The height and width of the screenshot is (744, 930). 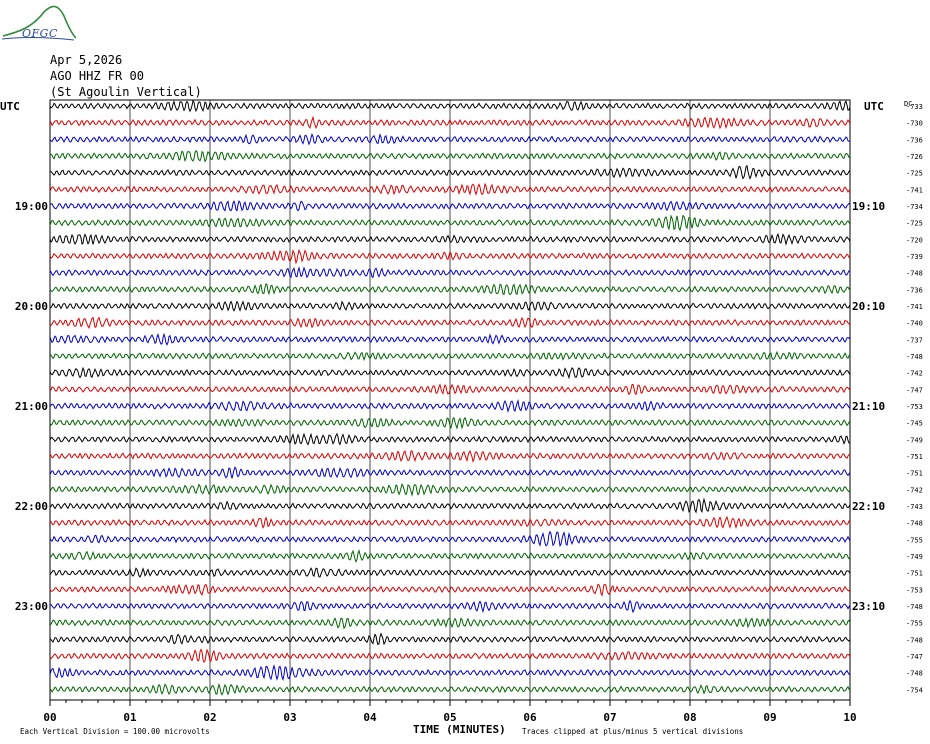 I want to click on dc-offset-label: -743, so click(x=914, y=507).